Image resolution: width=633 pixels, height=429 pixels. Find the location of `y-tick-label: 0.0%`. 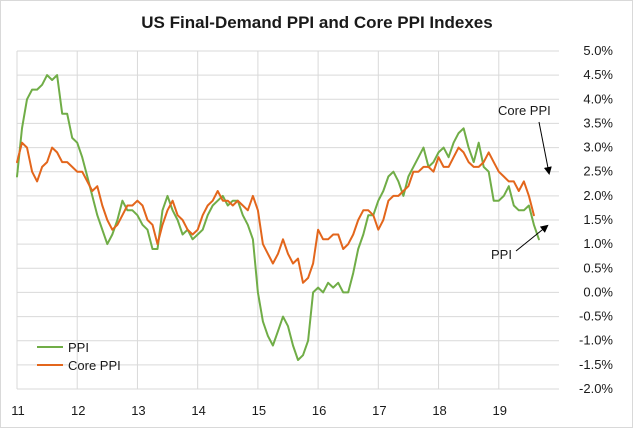

y-tick-label: 0.0% is located at coordinates (598, 291).